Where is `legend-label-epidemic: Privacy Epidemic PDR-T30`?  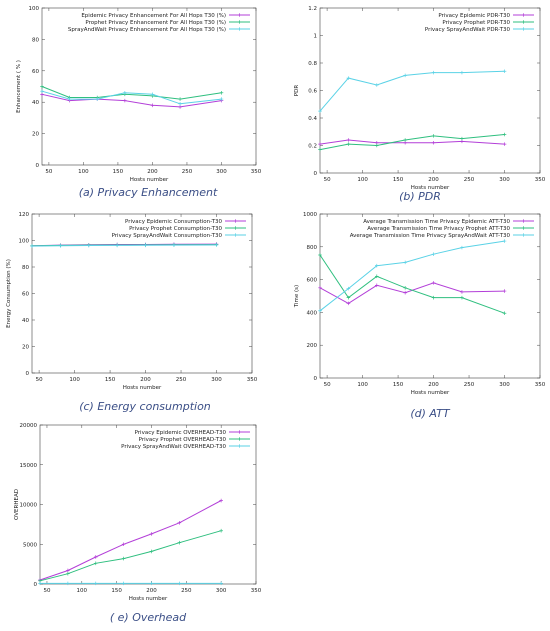
legend-label-epidemic: Privacy Epidemic PDR-T30 is located at coordinates (474, 16).